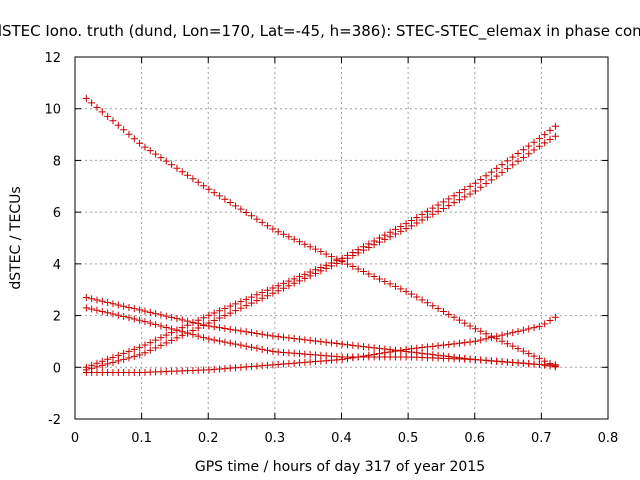 The width and height of the screenshot is (640, 480). What do you see at coordinates (57, 368) in the screenshot?
I see `y-tick-label: 0` at bounding box center [57, 368].